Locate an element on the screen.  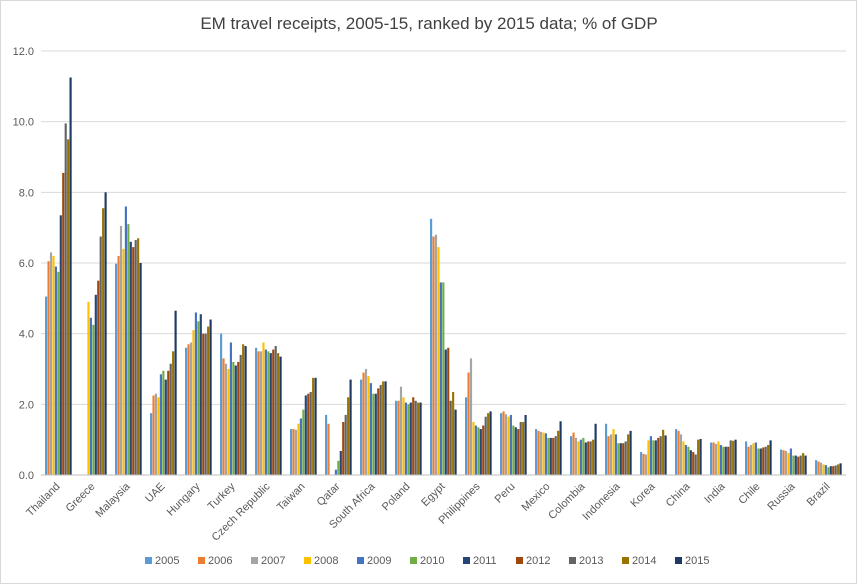
bar-india-2008 is located at coordinates (718, 458).